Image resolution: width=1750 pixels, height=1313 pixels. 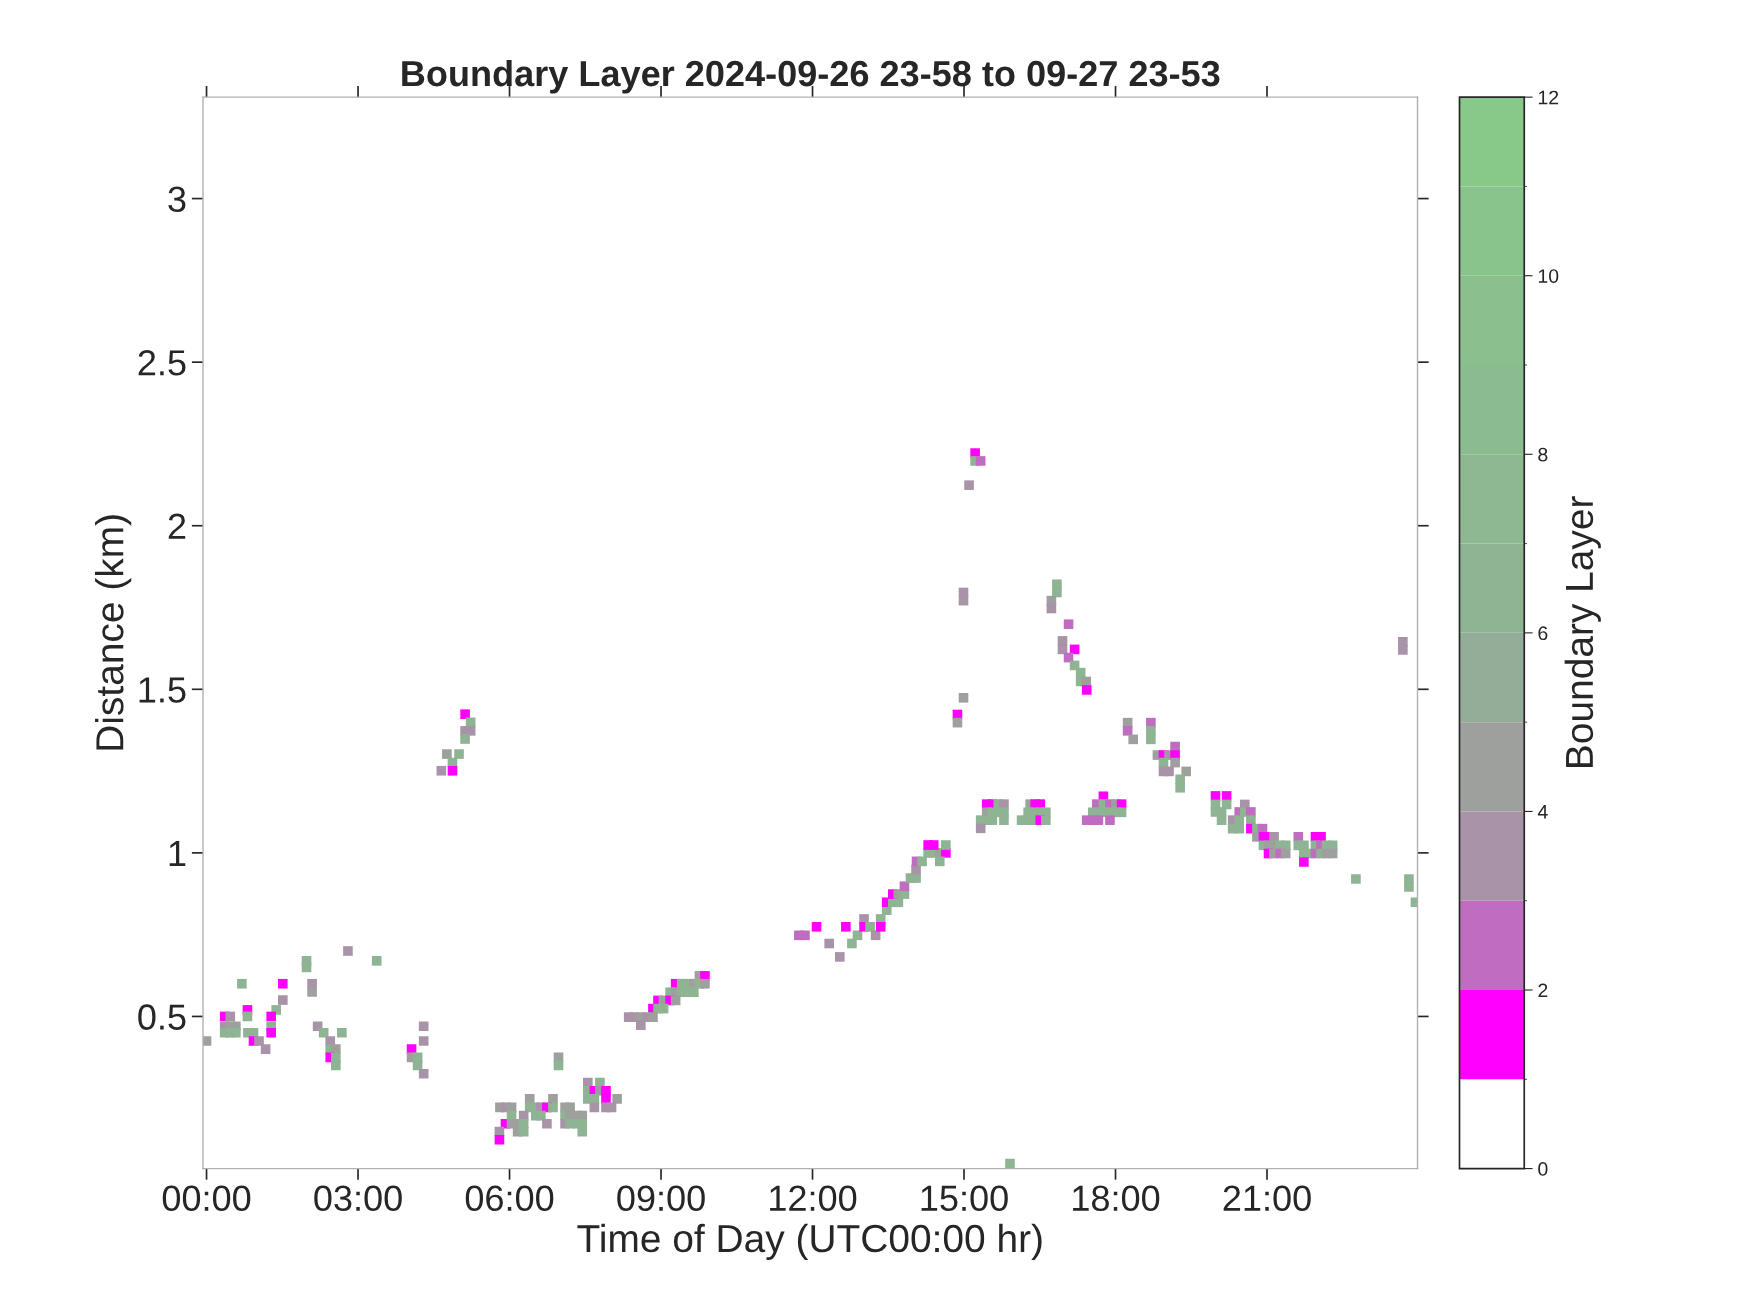 What do you see at coordinates (177, 199) in the screenshot?
I see `y-tick-label: 3` at bounding box center [177, 199].